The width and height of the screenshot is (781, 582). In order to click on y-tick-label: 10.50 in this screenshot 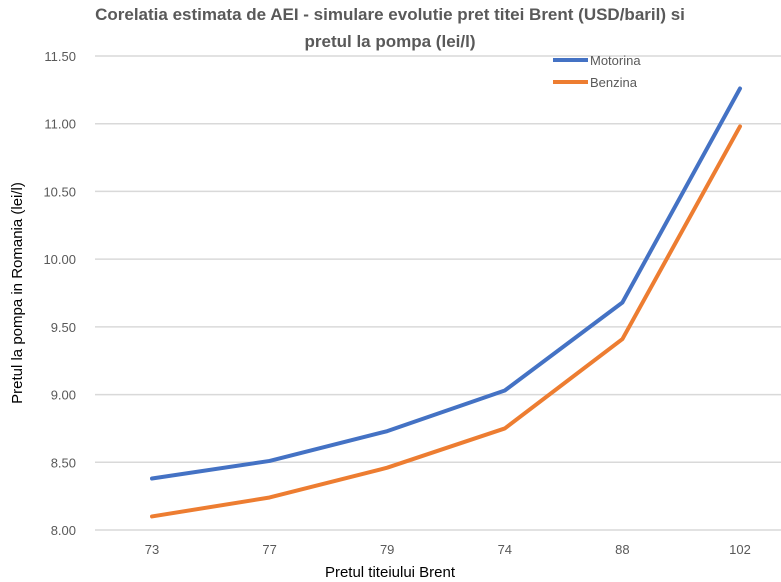, I will do `click(59, 191)`.